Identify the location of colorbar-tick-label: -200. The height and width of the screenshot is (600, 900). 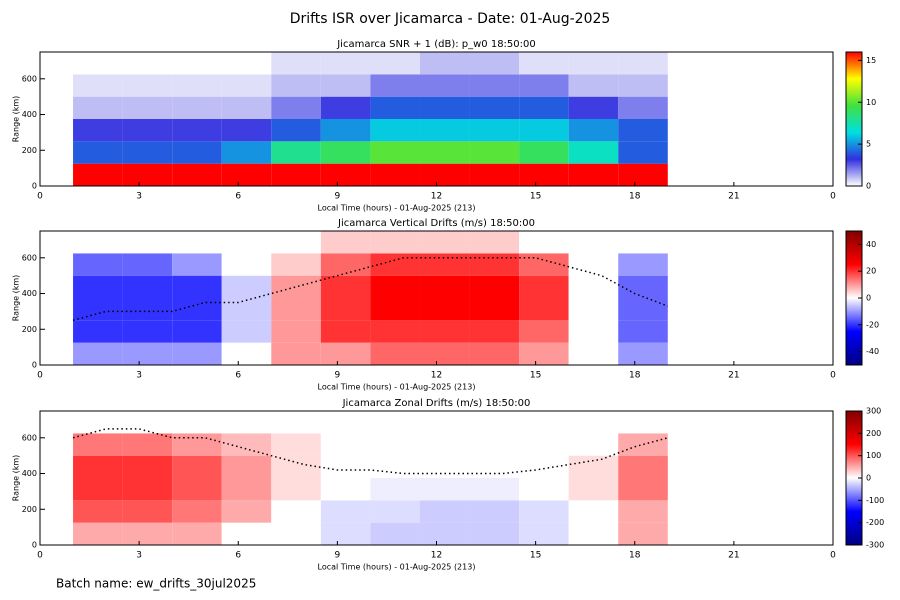
(875, 522).